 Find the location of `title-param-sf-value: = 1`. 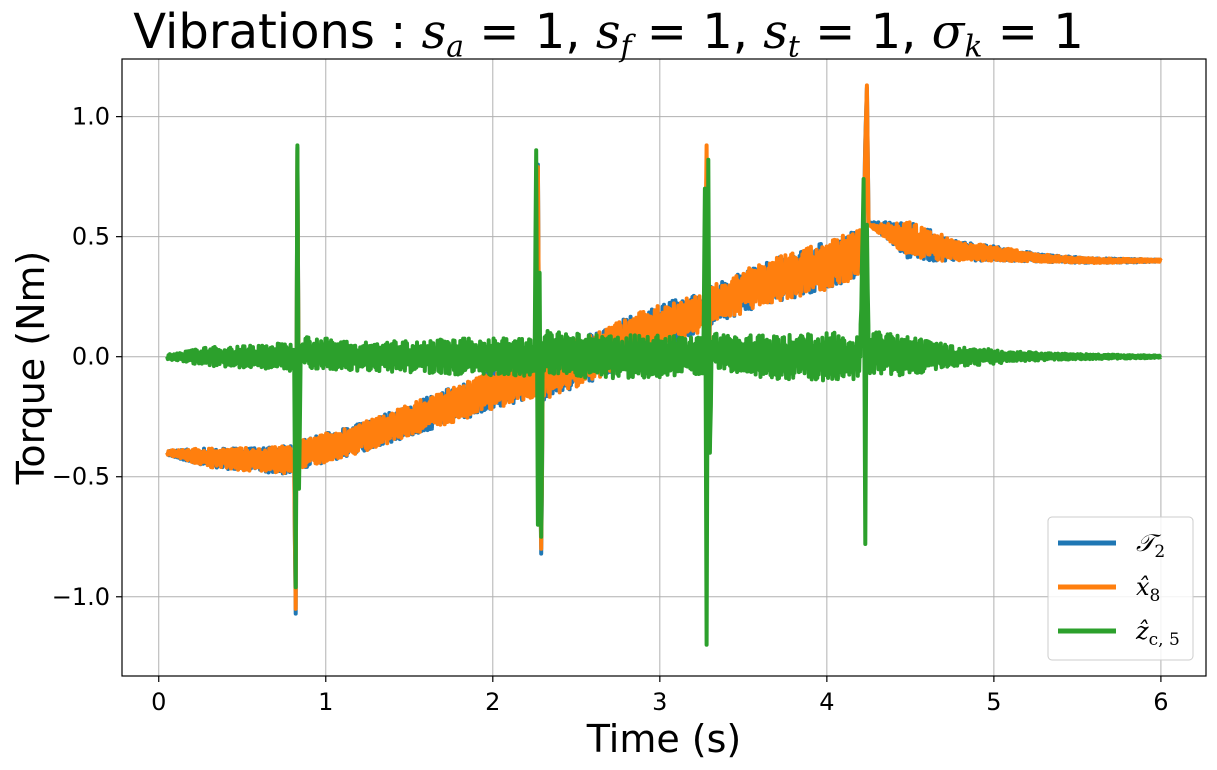

title-param-sf-value: = 1 is located at coordinates (689, 32).